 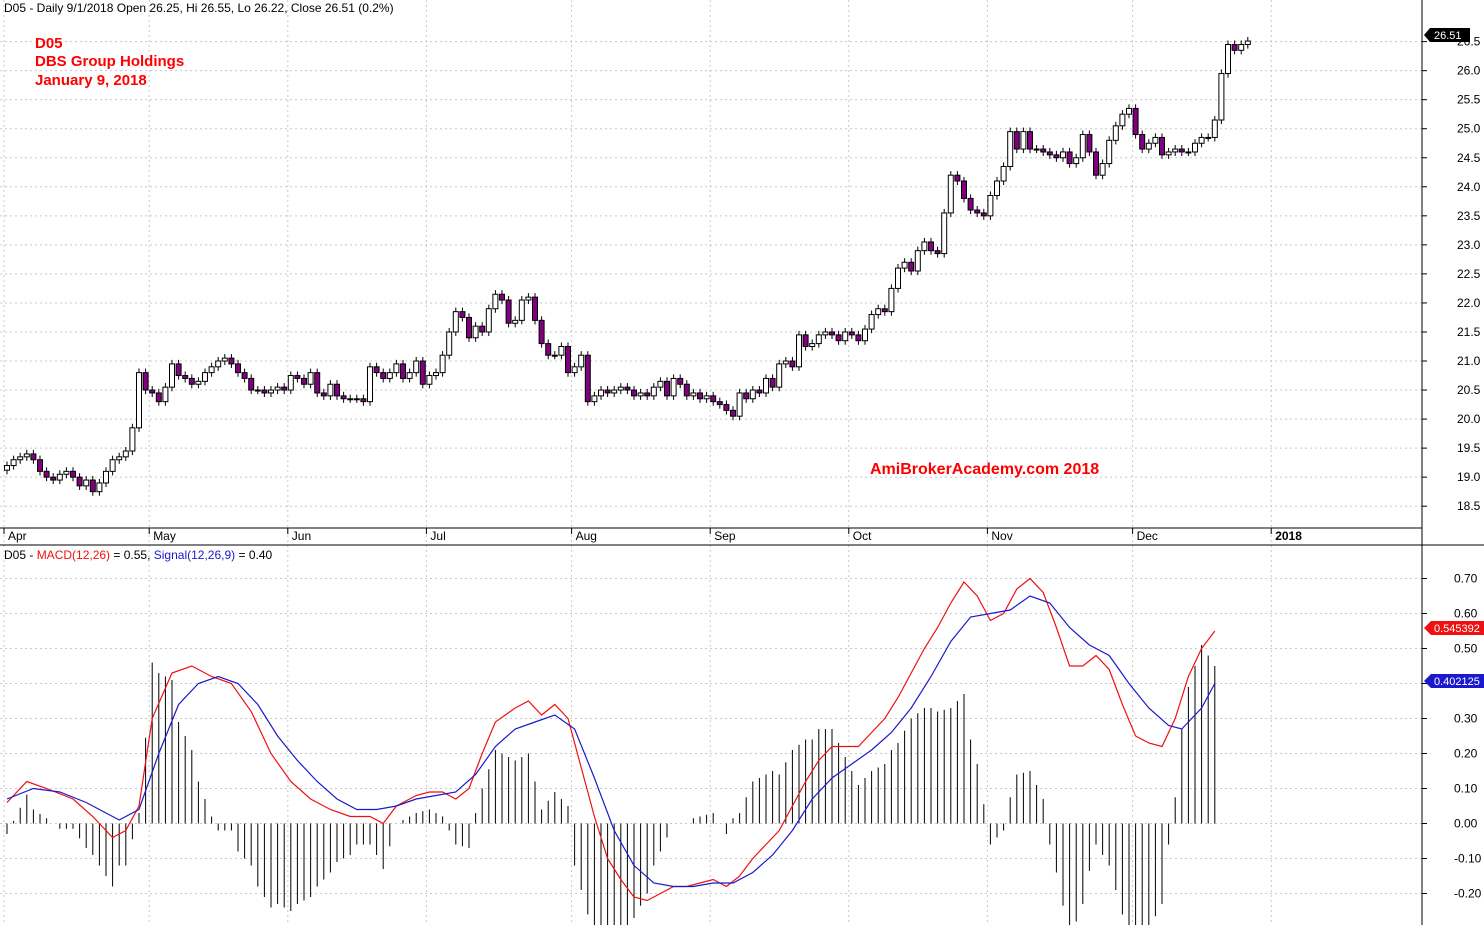 What do you see at coordinates (1468, 859) in the screenshot?
I see `macd-y-tick-label: -0.10` at bounding box center [1468, 859].